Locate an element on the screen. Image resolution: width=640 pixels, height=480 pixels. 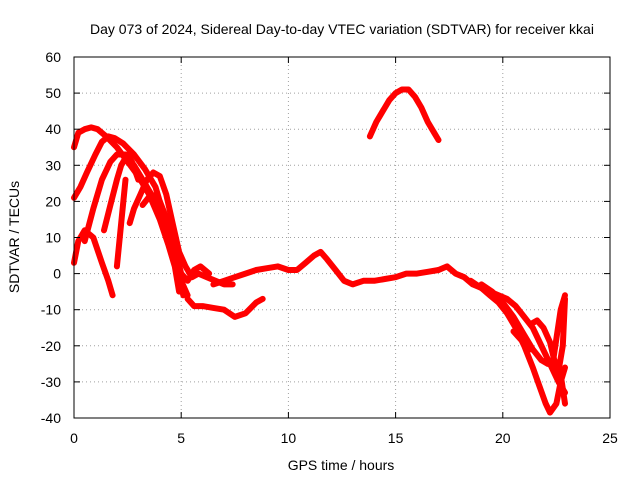
x-tick-label: 10 is located at coordinates (289, 438).